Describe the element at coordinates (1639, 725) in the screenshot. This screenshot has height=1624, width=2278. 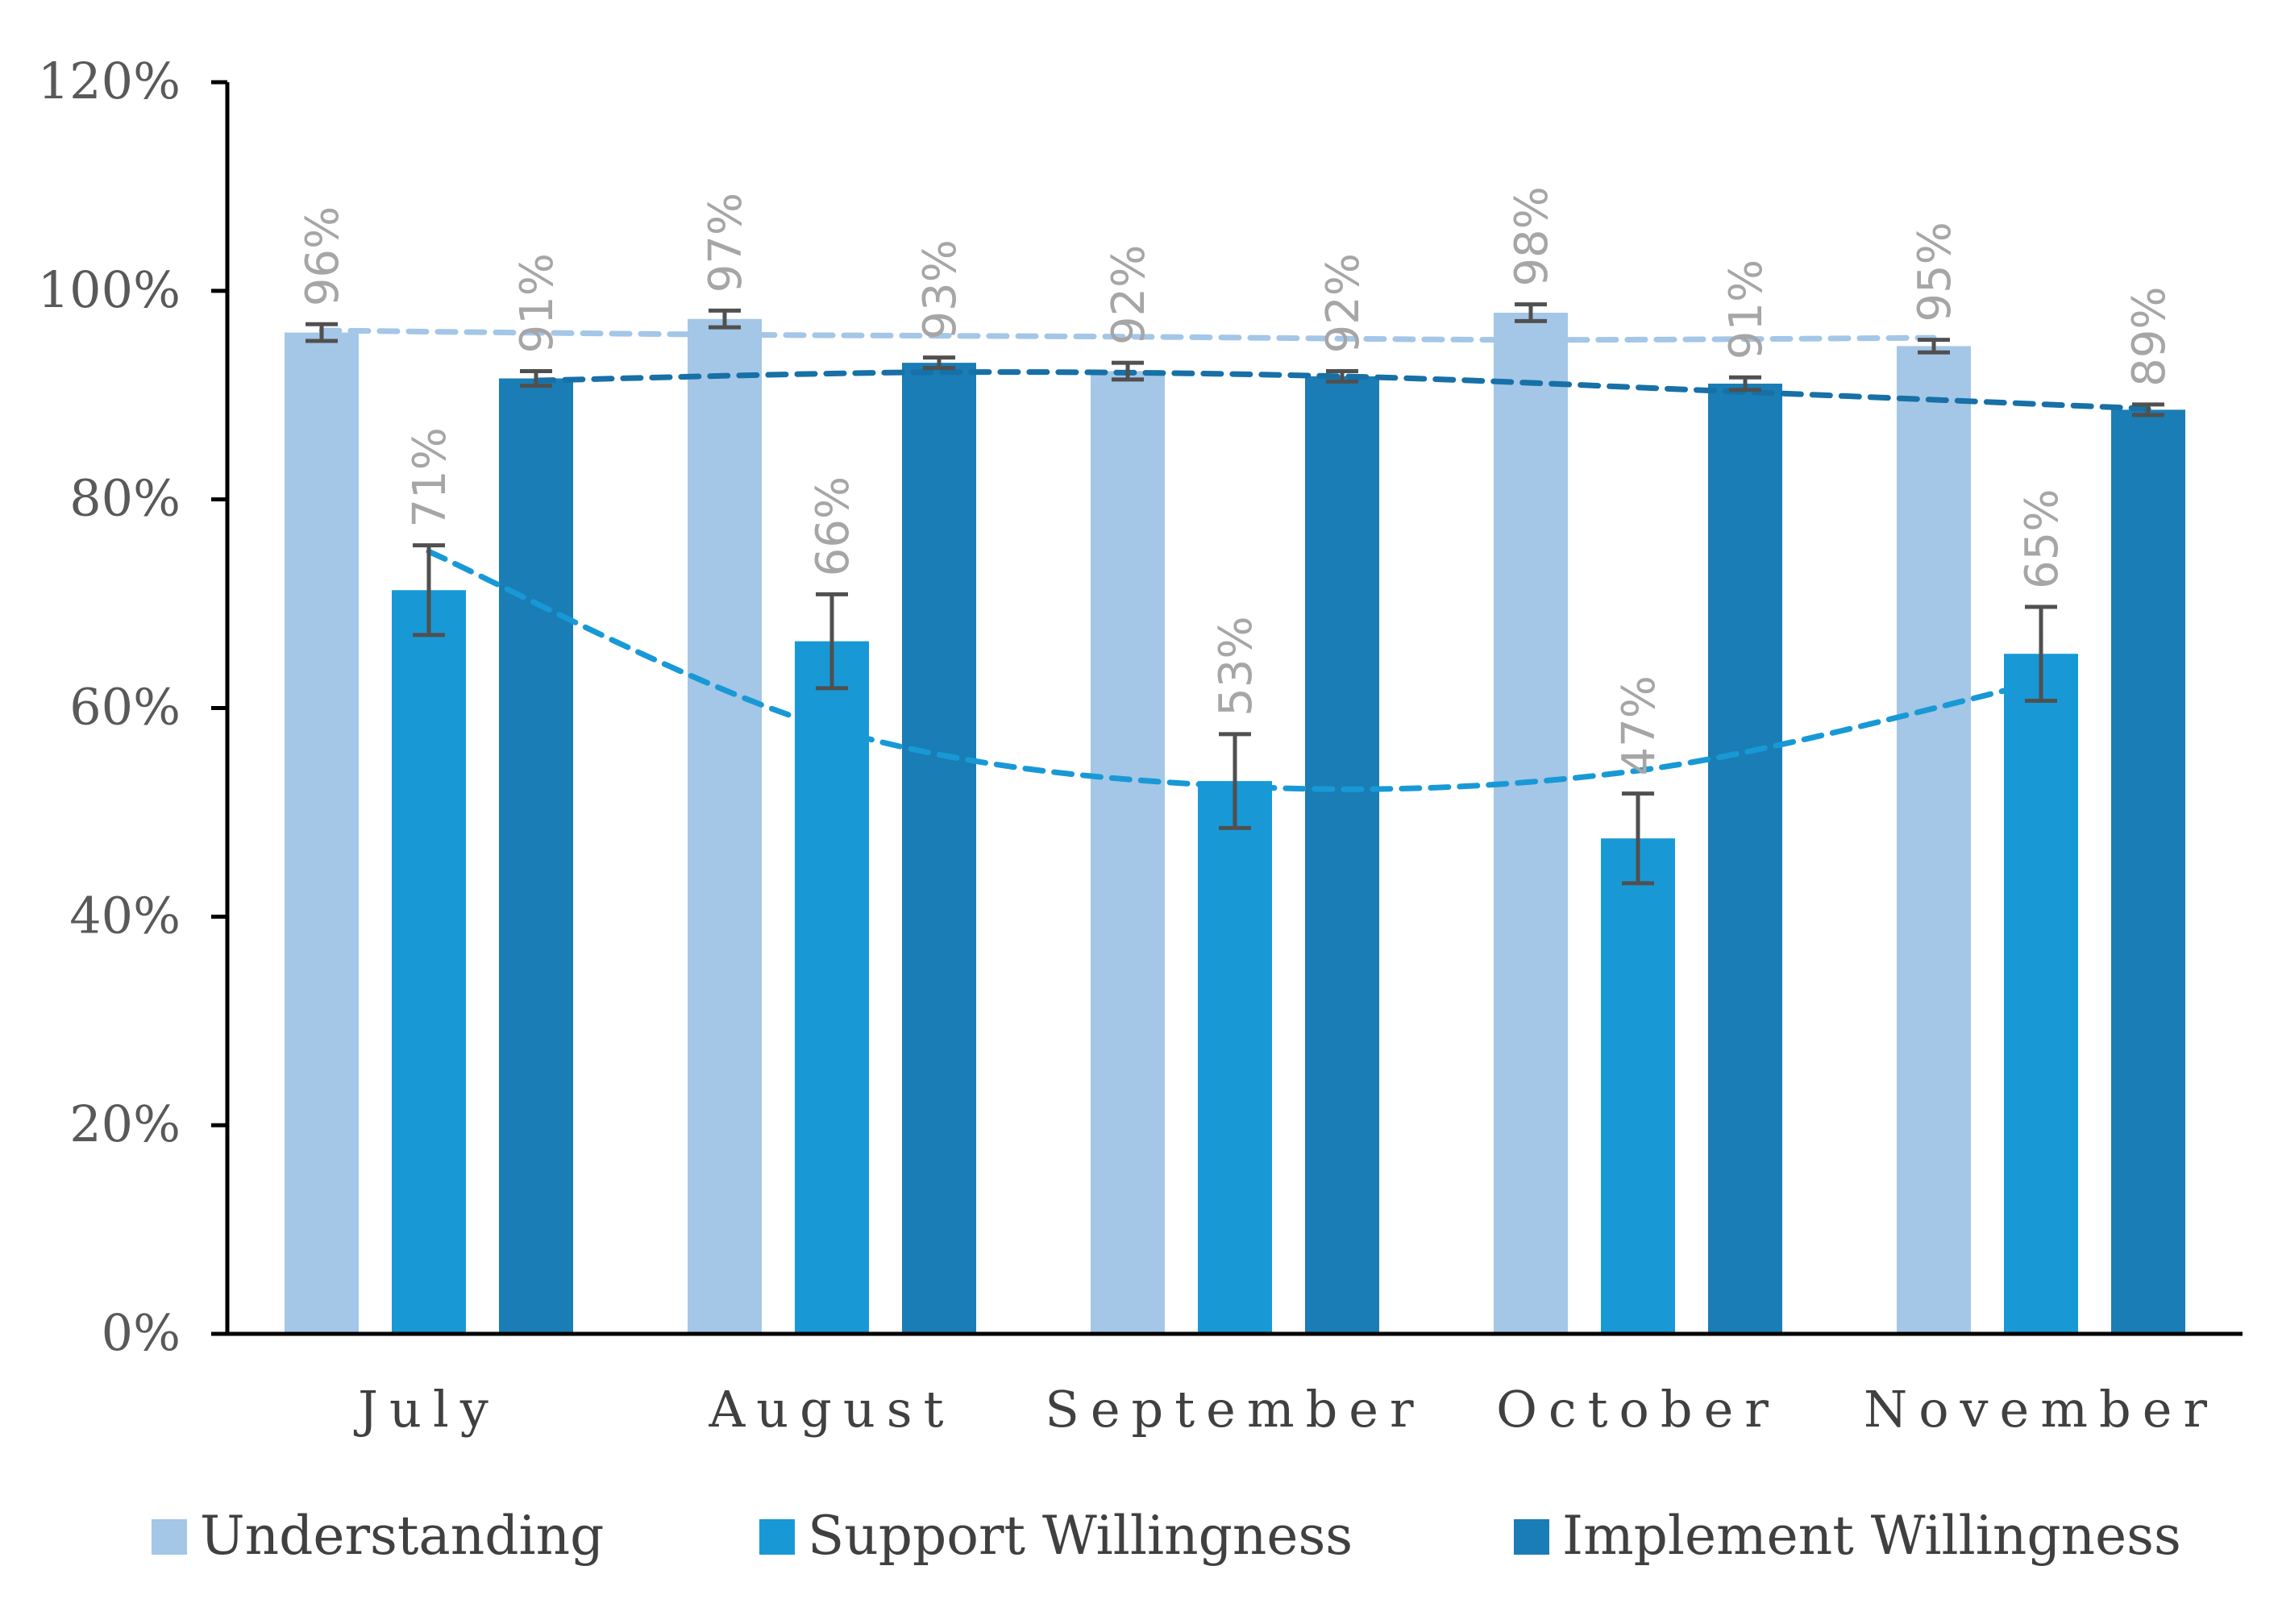
I see `data-label-1-3: 47%` at that location.